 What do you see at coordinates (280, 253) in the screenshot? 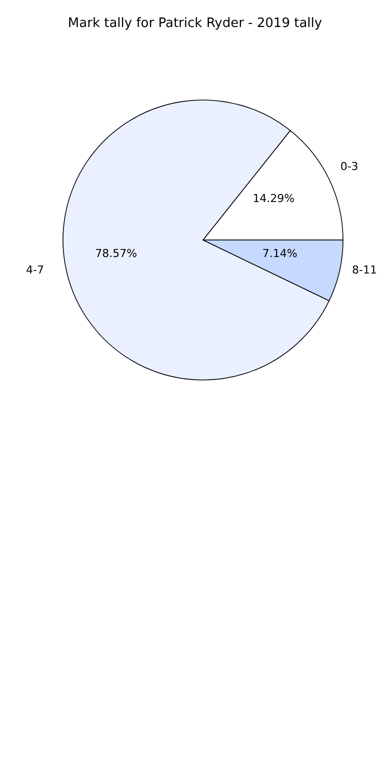
I see `data-label: 7.14%` at bounding box center [280, 253].